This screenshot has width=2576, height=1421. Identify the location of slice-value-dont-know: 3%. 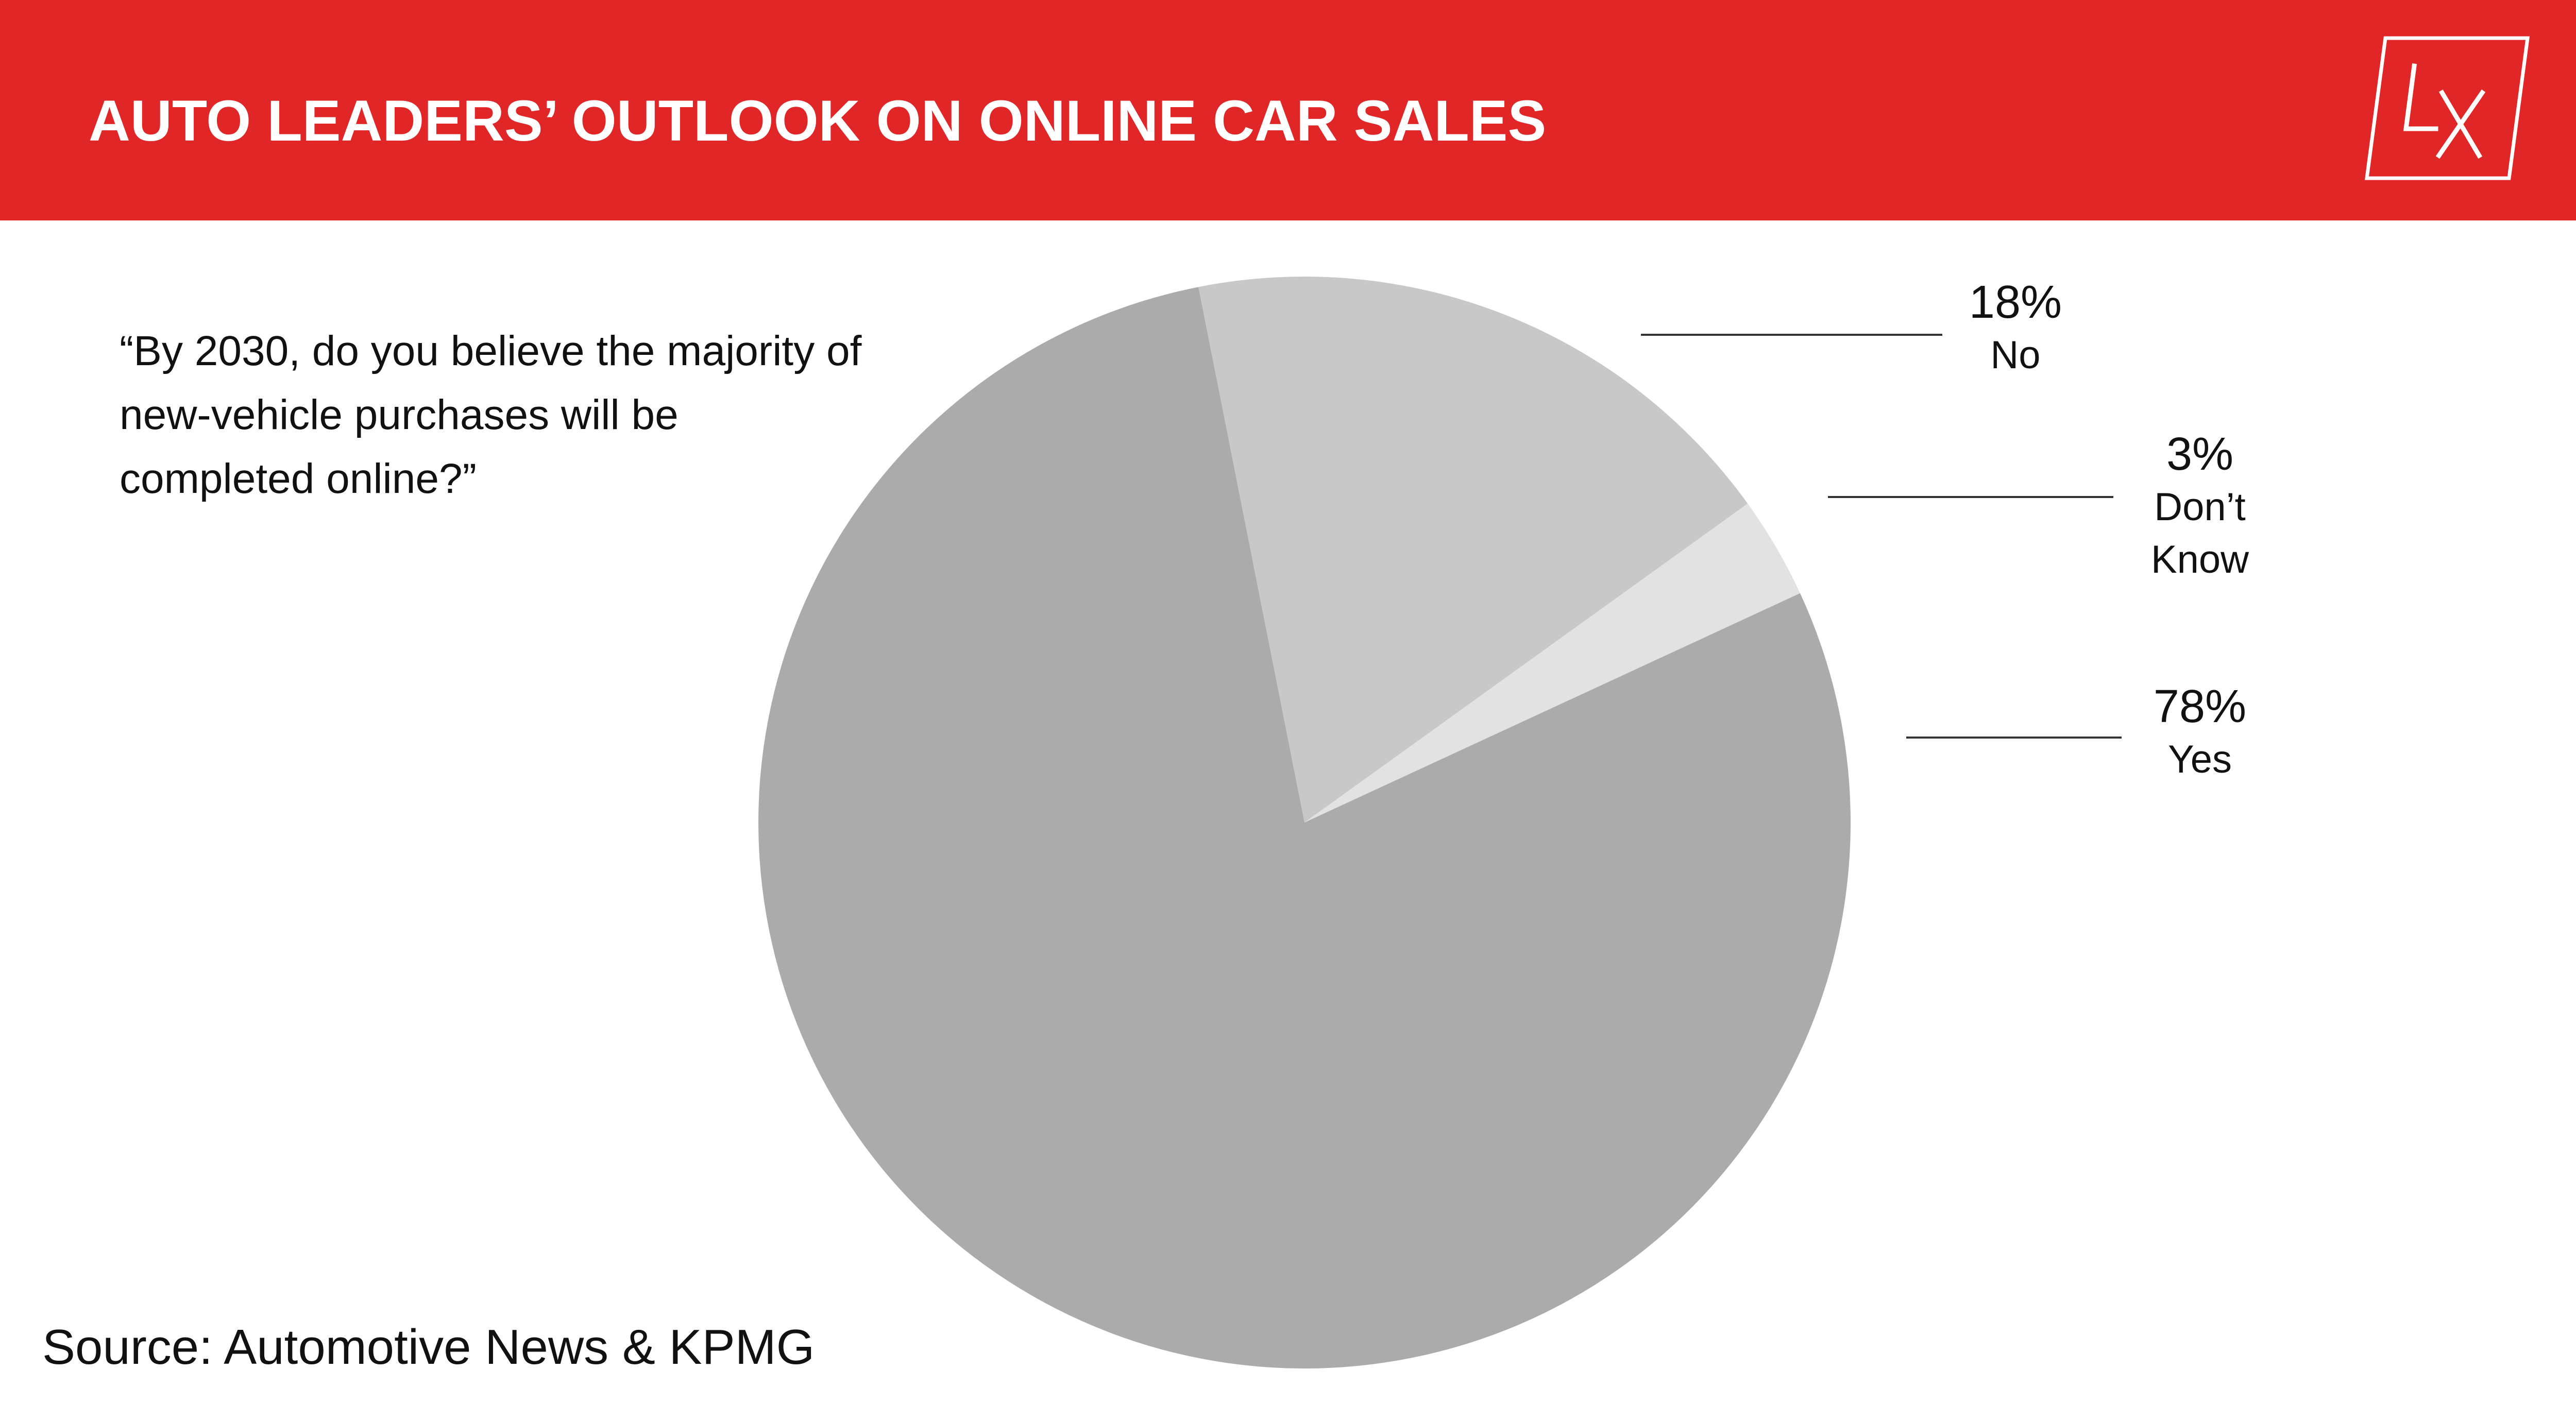
(2200, 454).